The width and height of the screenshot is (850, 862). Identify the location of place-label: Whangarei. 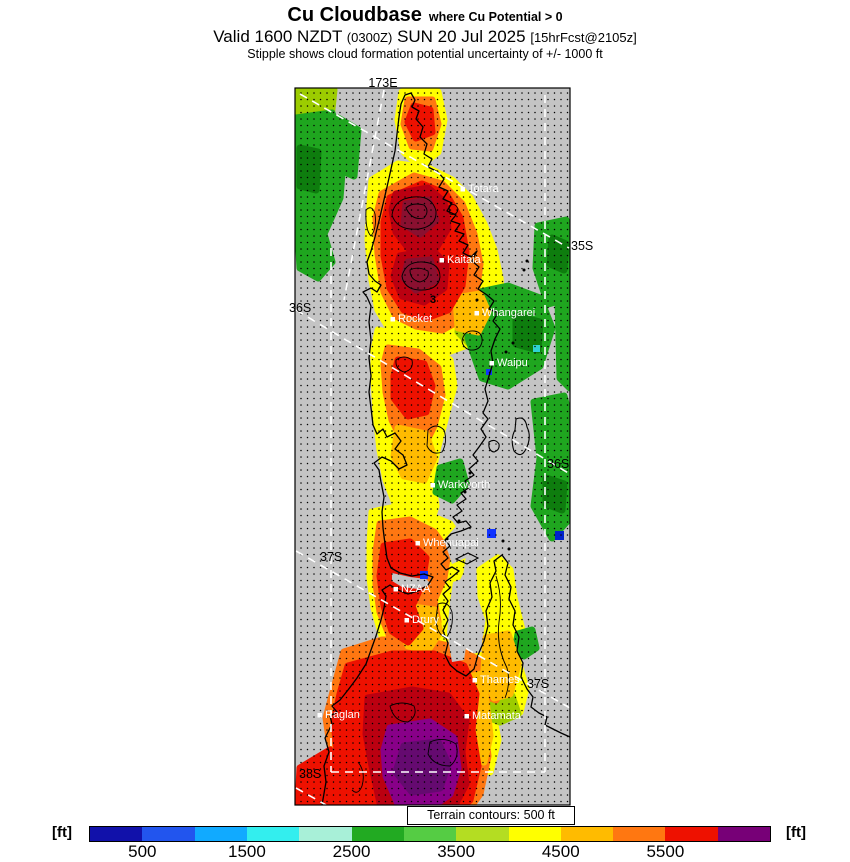
(508, 313).